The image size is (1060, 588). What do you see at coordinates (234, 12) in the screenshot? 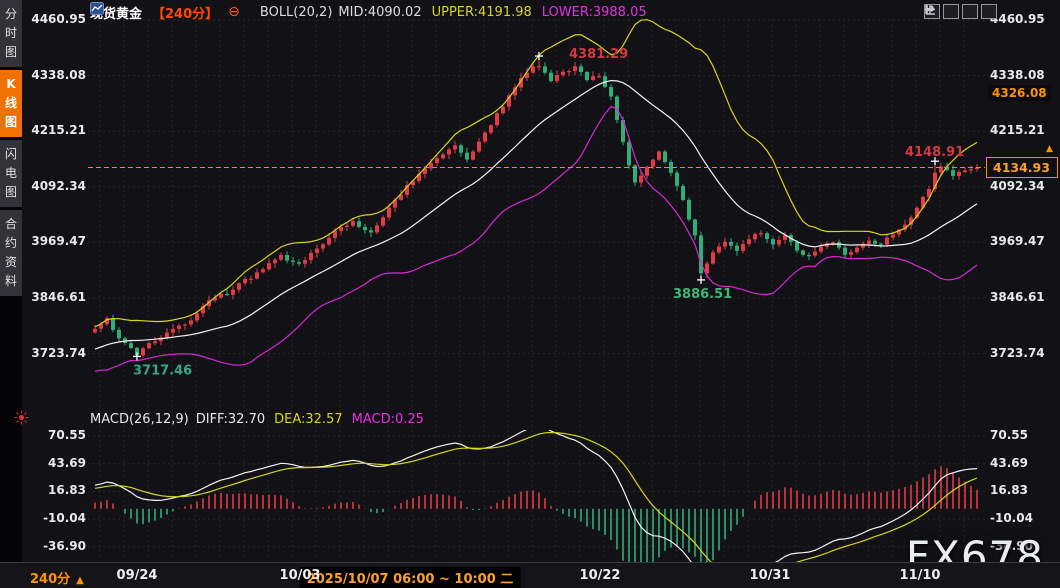
I see `circled-minus-icon: ⊖` at bounding box center [234, 12].